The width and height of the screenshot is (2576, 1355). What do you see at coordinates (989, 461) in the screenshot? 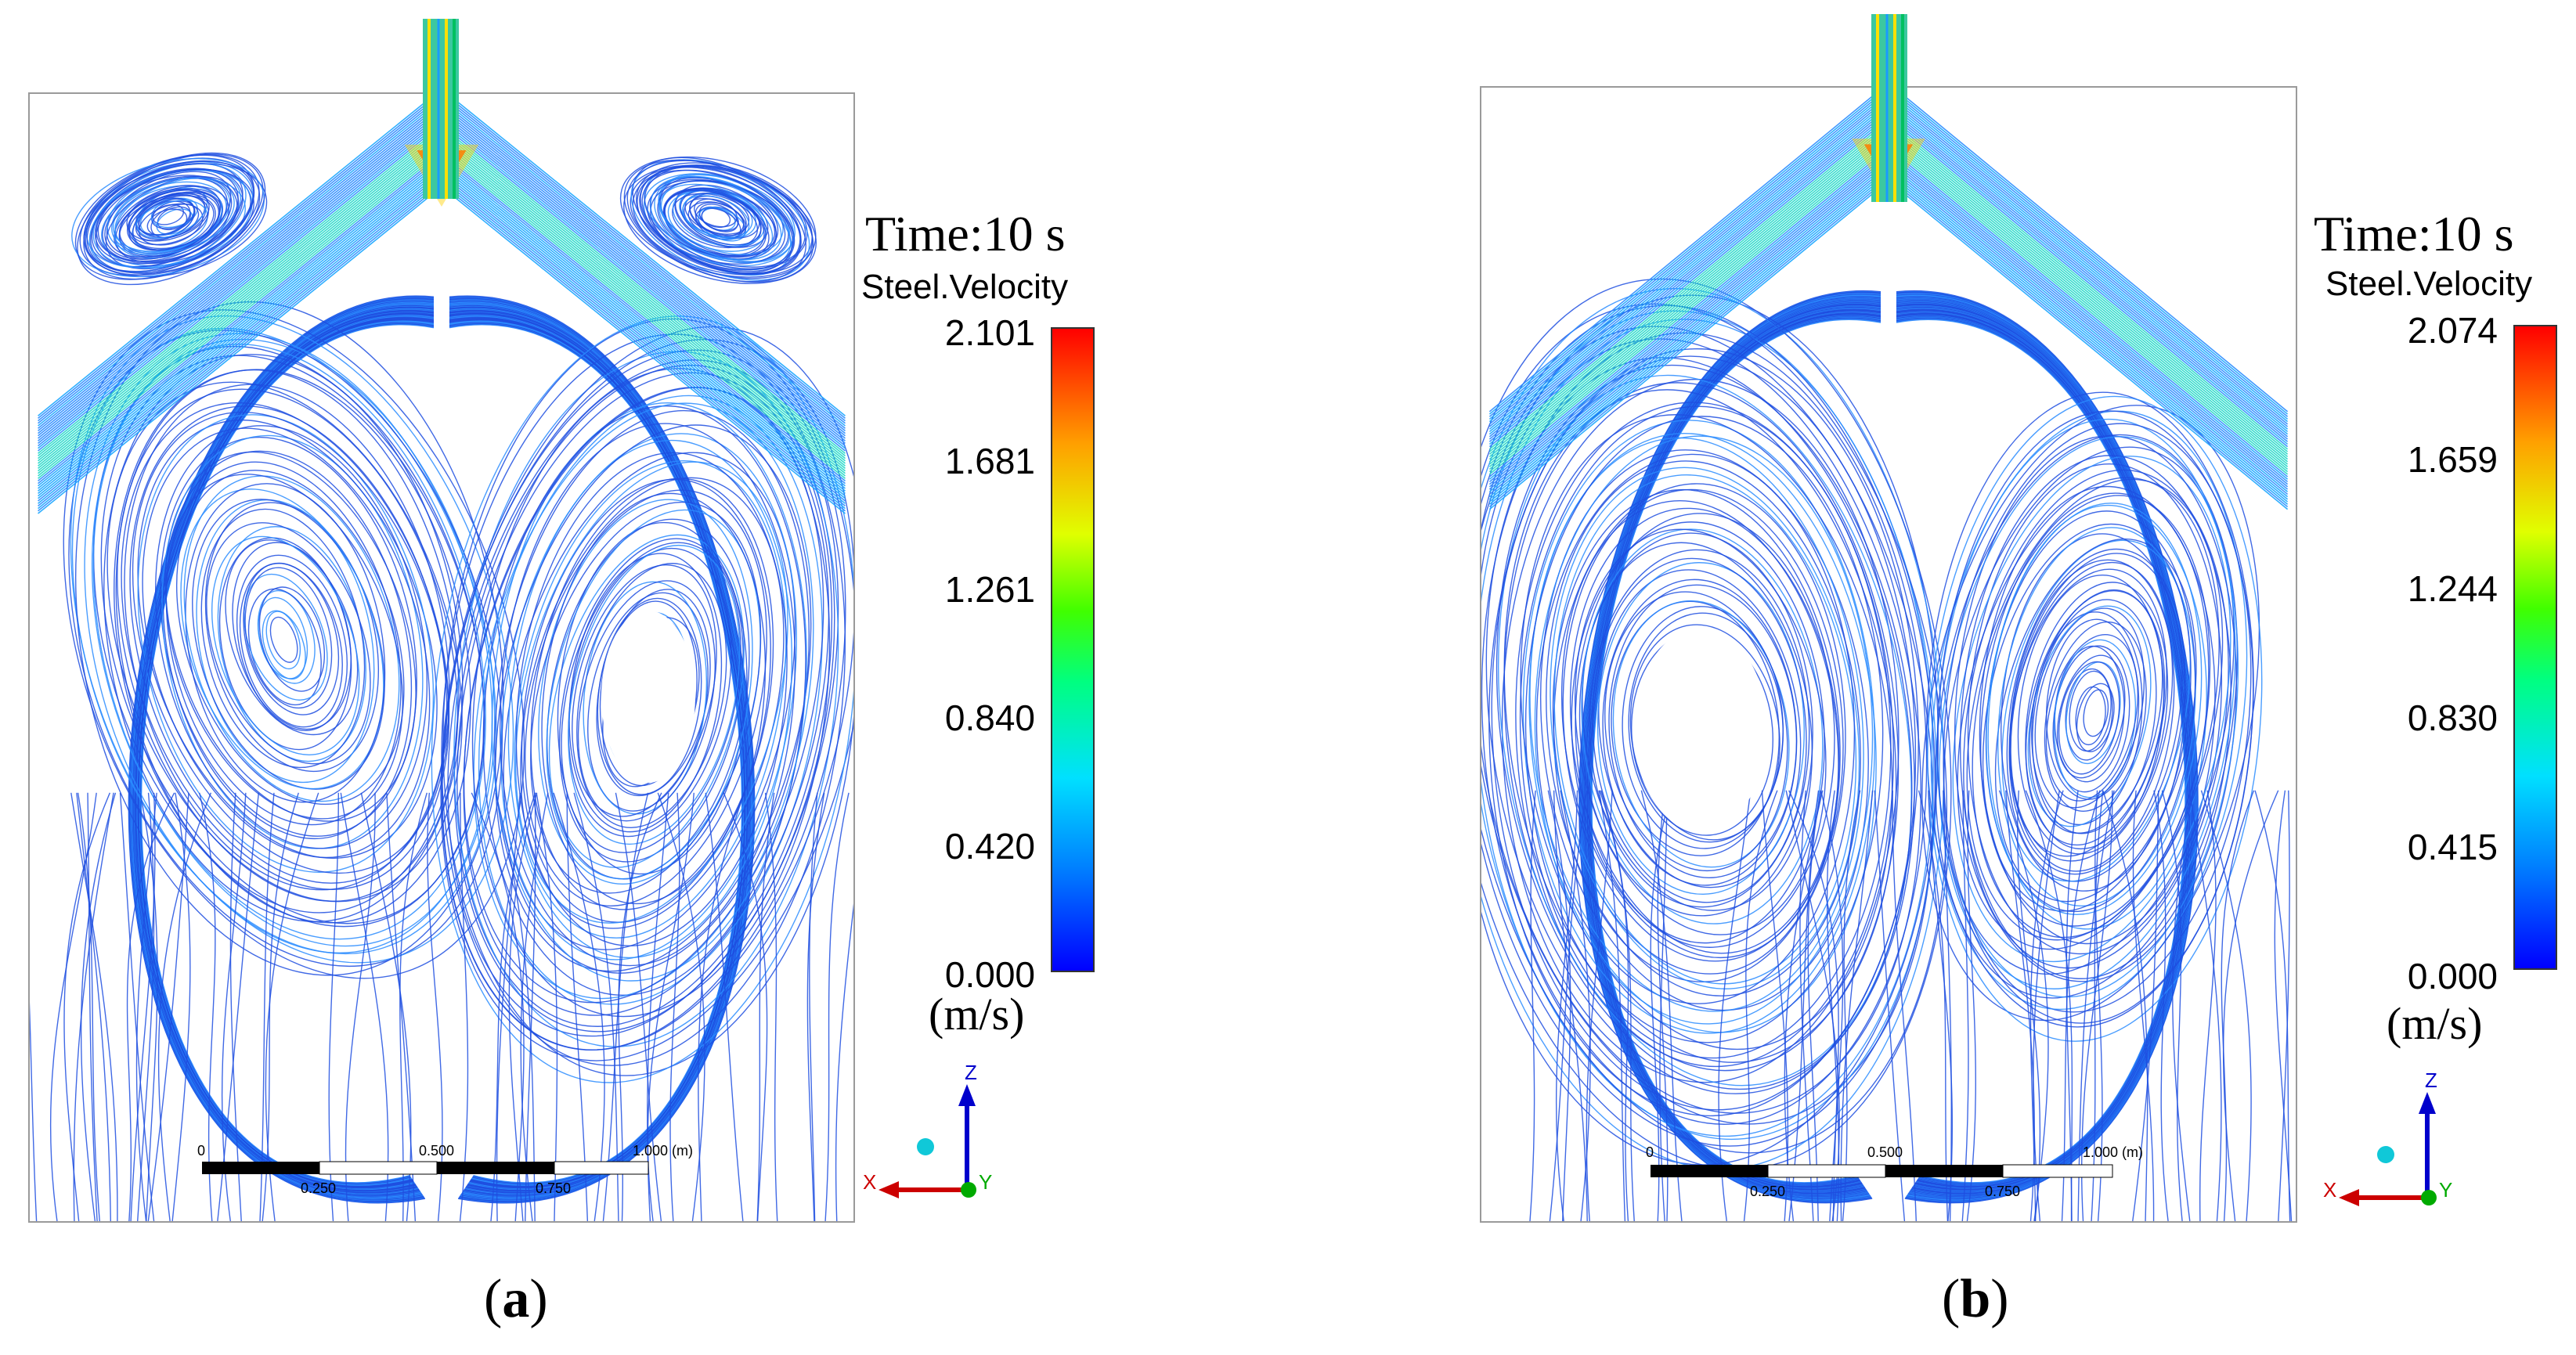
I see `colorbar-tick: 1.681` at bounding box center [989, 461].